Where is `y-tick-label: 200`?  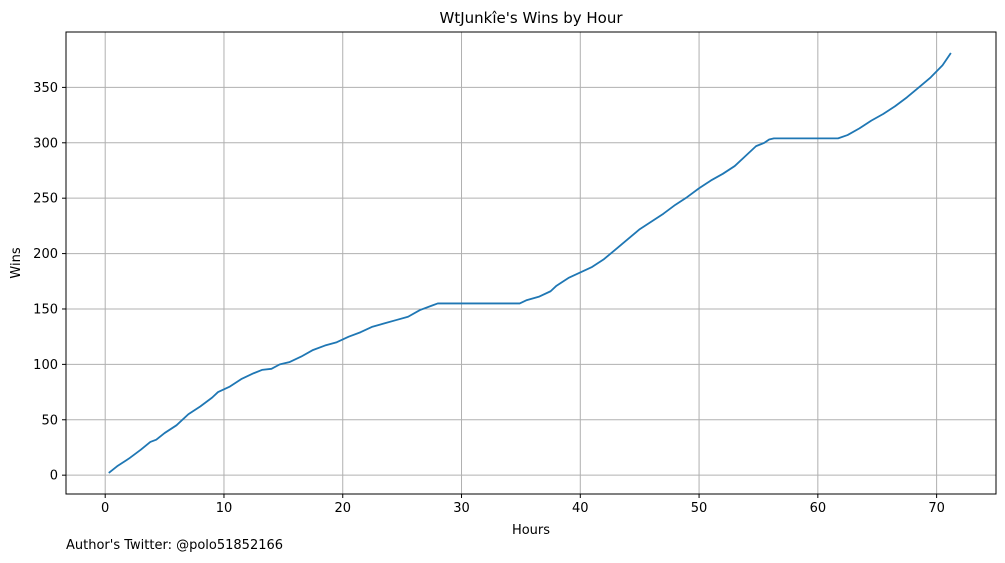
y-tick-label: 200 is located at coordinates (45, 254).